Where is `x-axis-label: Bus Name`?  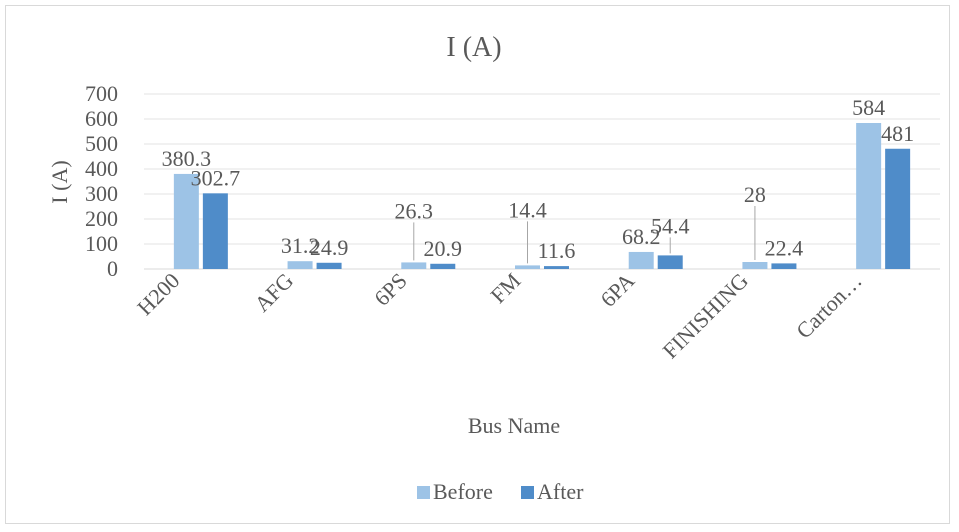 x-axis-label: Bus Name is located at coordinates (514, 425).